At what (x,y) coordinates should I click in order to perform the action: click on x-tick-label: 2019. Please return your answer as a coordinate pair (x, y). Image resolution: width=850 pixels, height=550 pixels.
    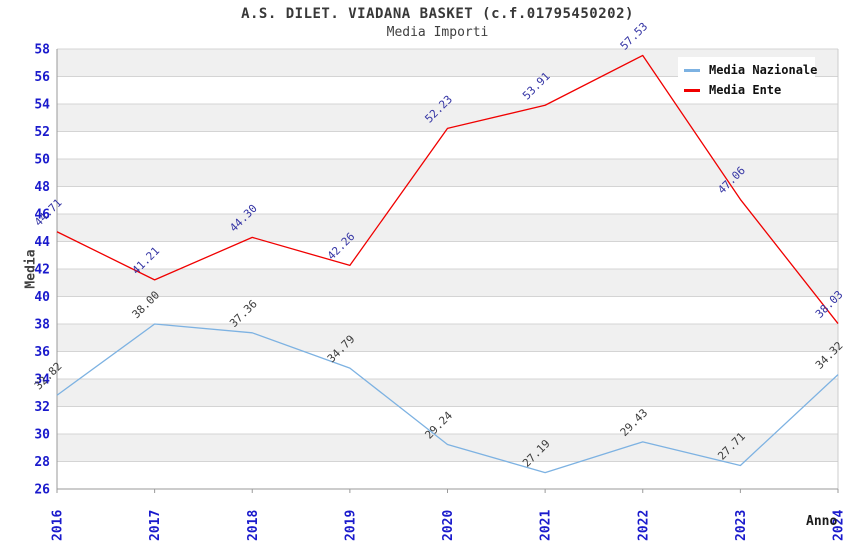
    Looking at the image, I should click on (350, 525).